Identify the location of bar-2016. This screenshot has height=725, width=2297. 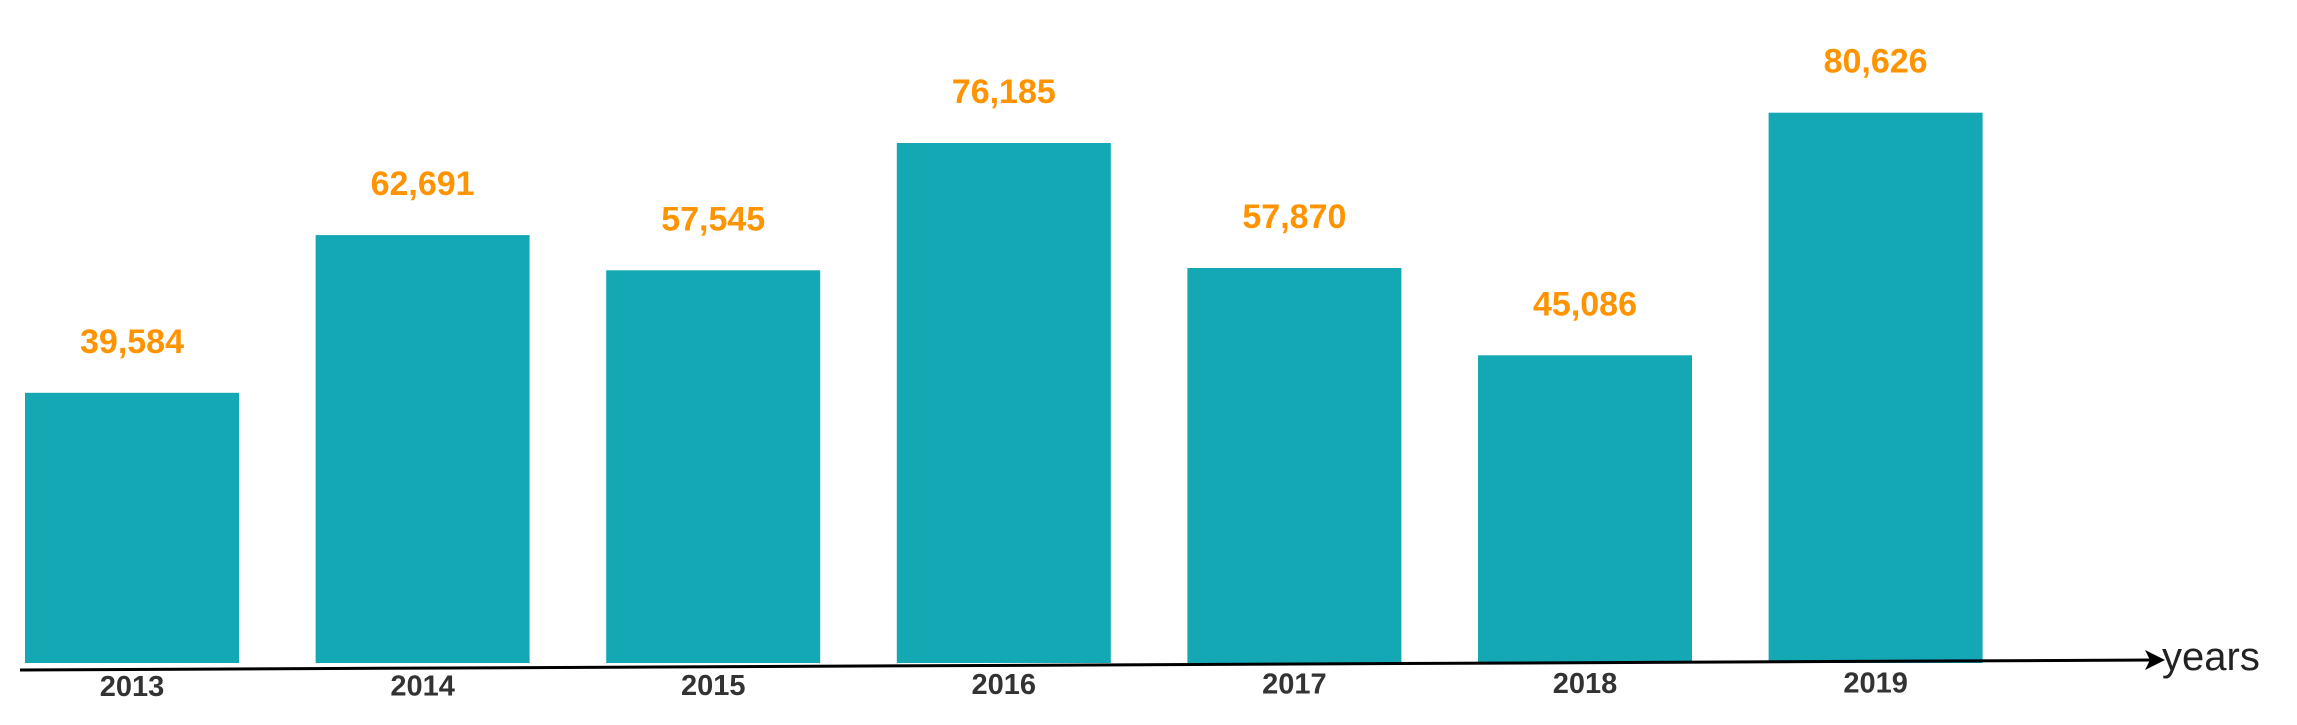
(1003, 403).